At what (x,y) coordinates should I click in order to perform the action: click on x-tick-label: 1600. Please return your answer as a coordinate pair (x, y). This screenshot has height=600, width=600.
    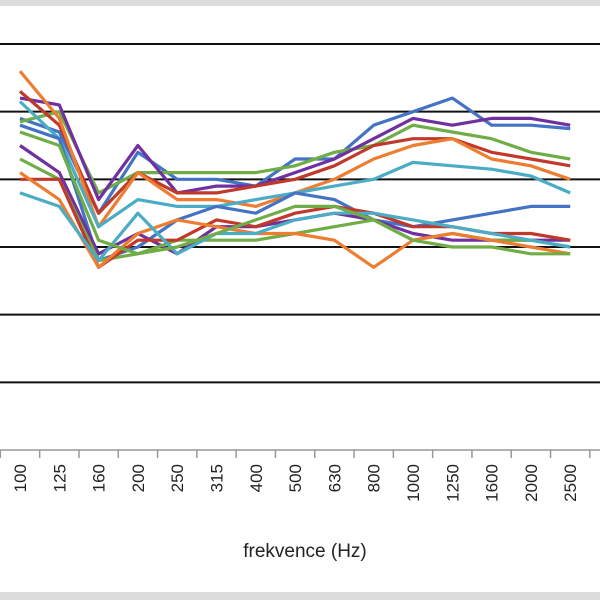
    Looking at the image, I should click on (492, 483).